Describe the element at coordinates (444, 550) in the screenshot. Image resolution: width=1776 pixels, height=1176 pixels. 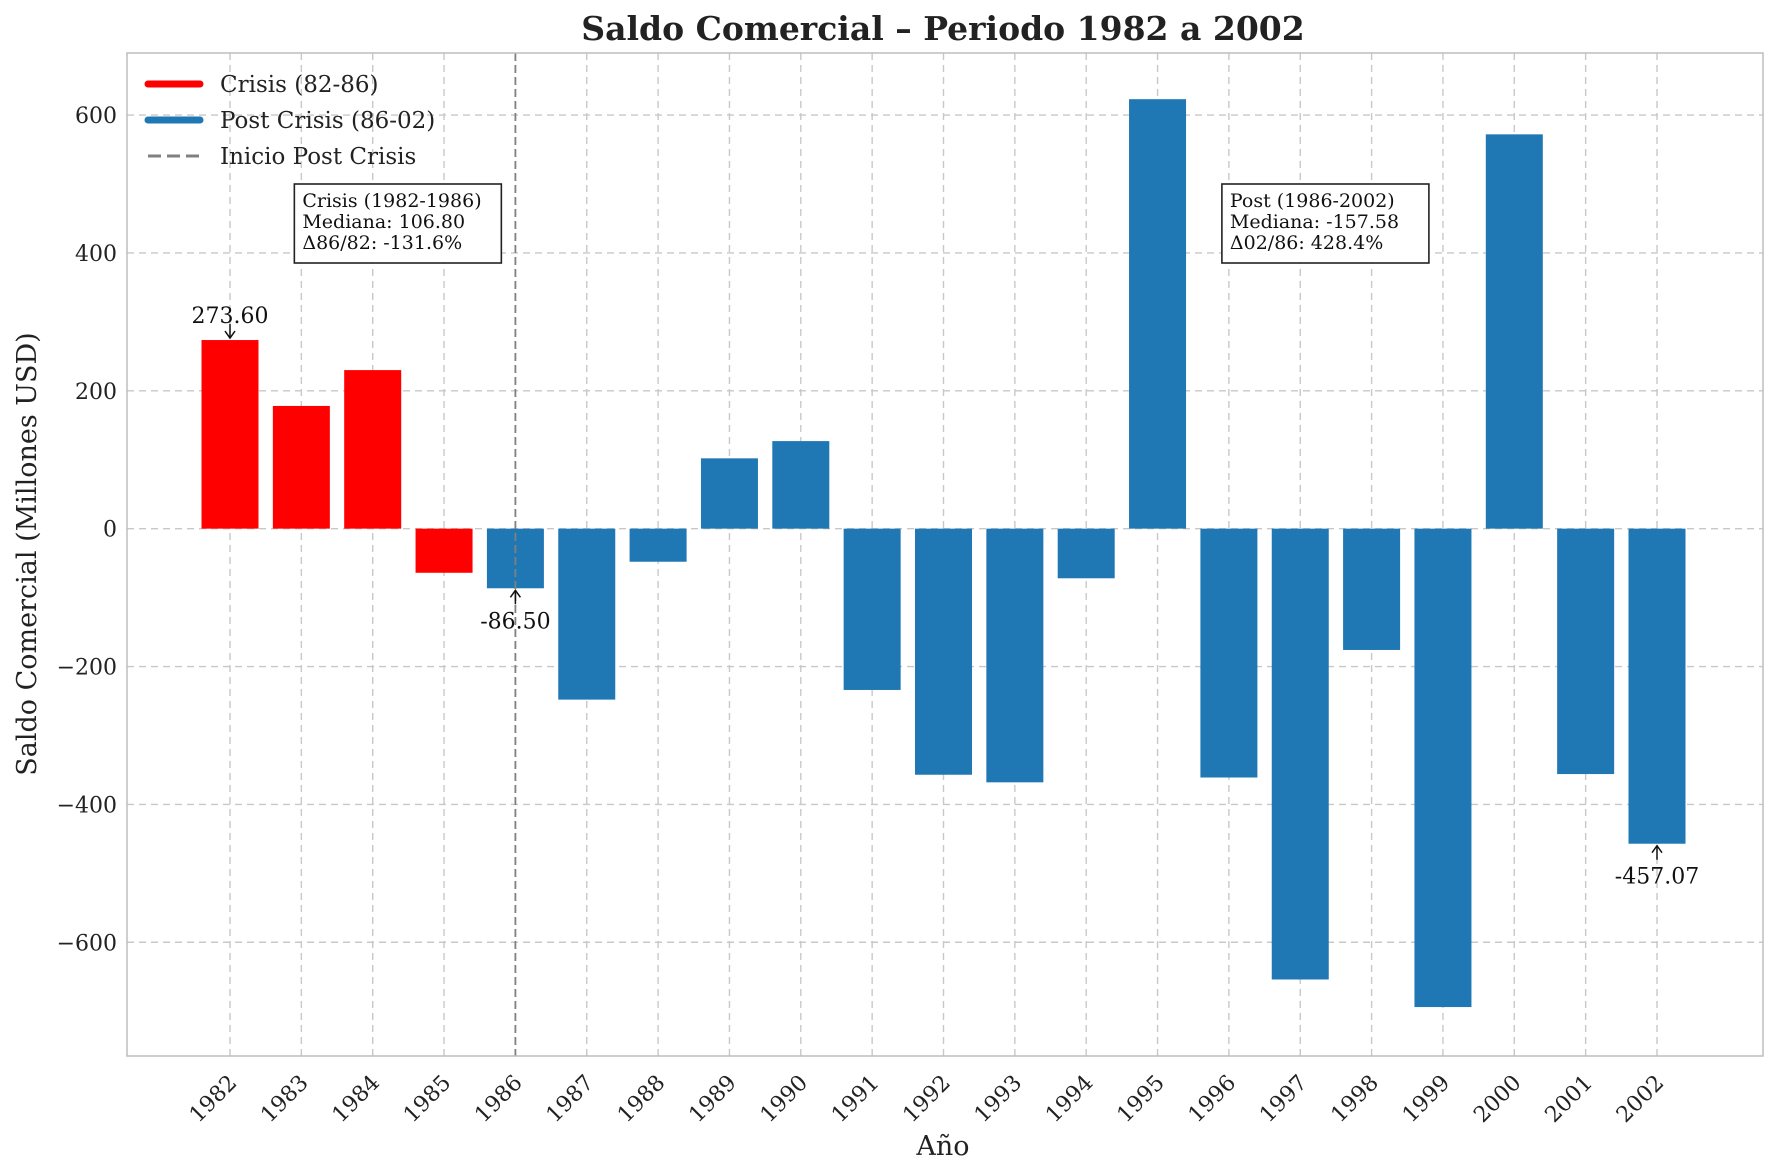
I see `bar-1985` at that location.